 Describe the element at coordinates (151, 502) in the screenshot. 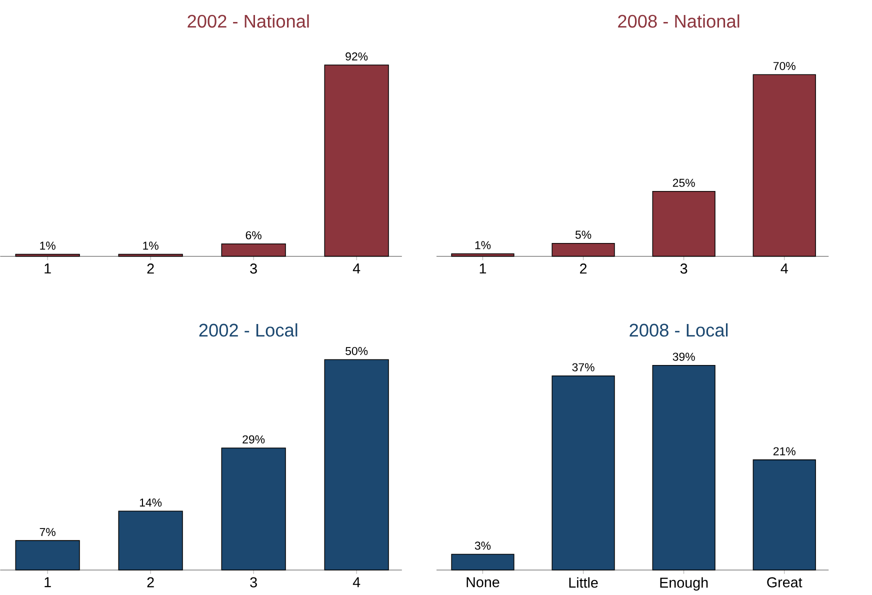

I see `data-label: 14%` at that location.